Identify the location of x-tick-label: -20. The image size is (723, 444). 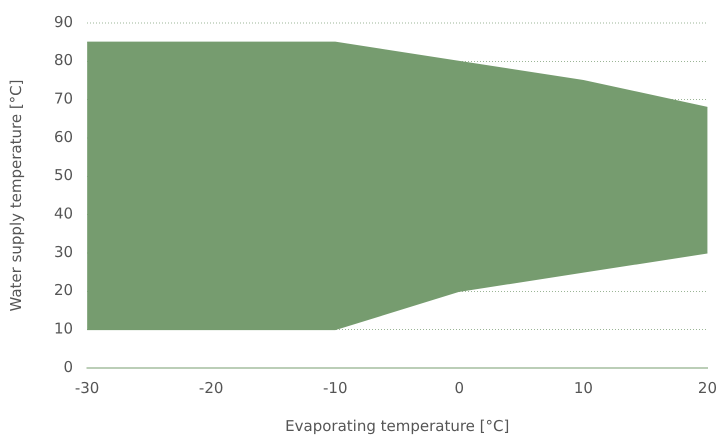
(211, 387).